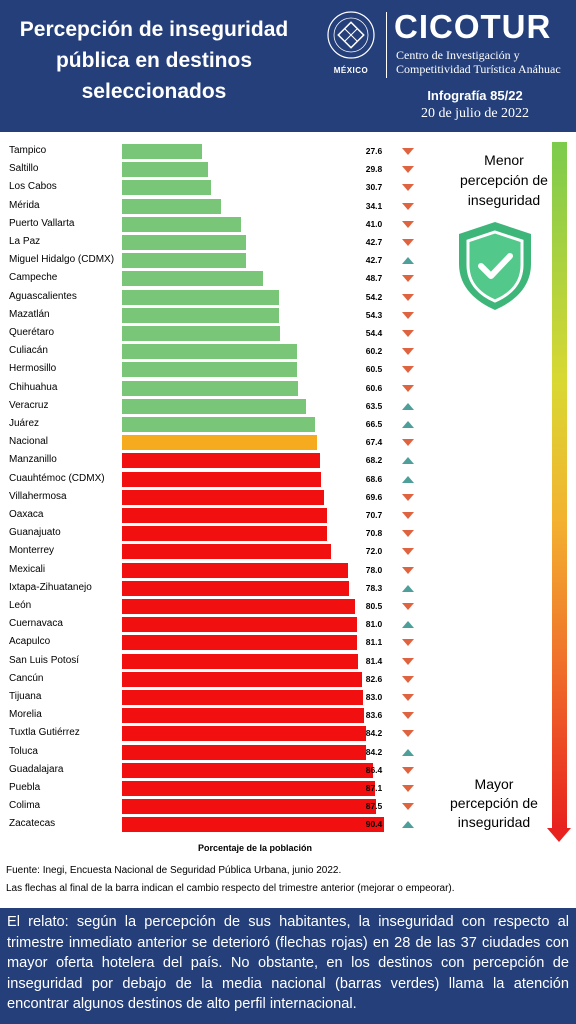  I want to click on data-label: 87.5, so click(374, 806).